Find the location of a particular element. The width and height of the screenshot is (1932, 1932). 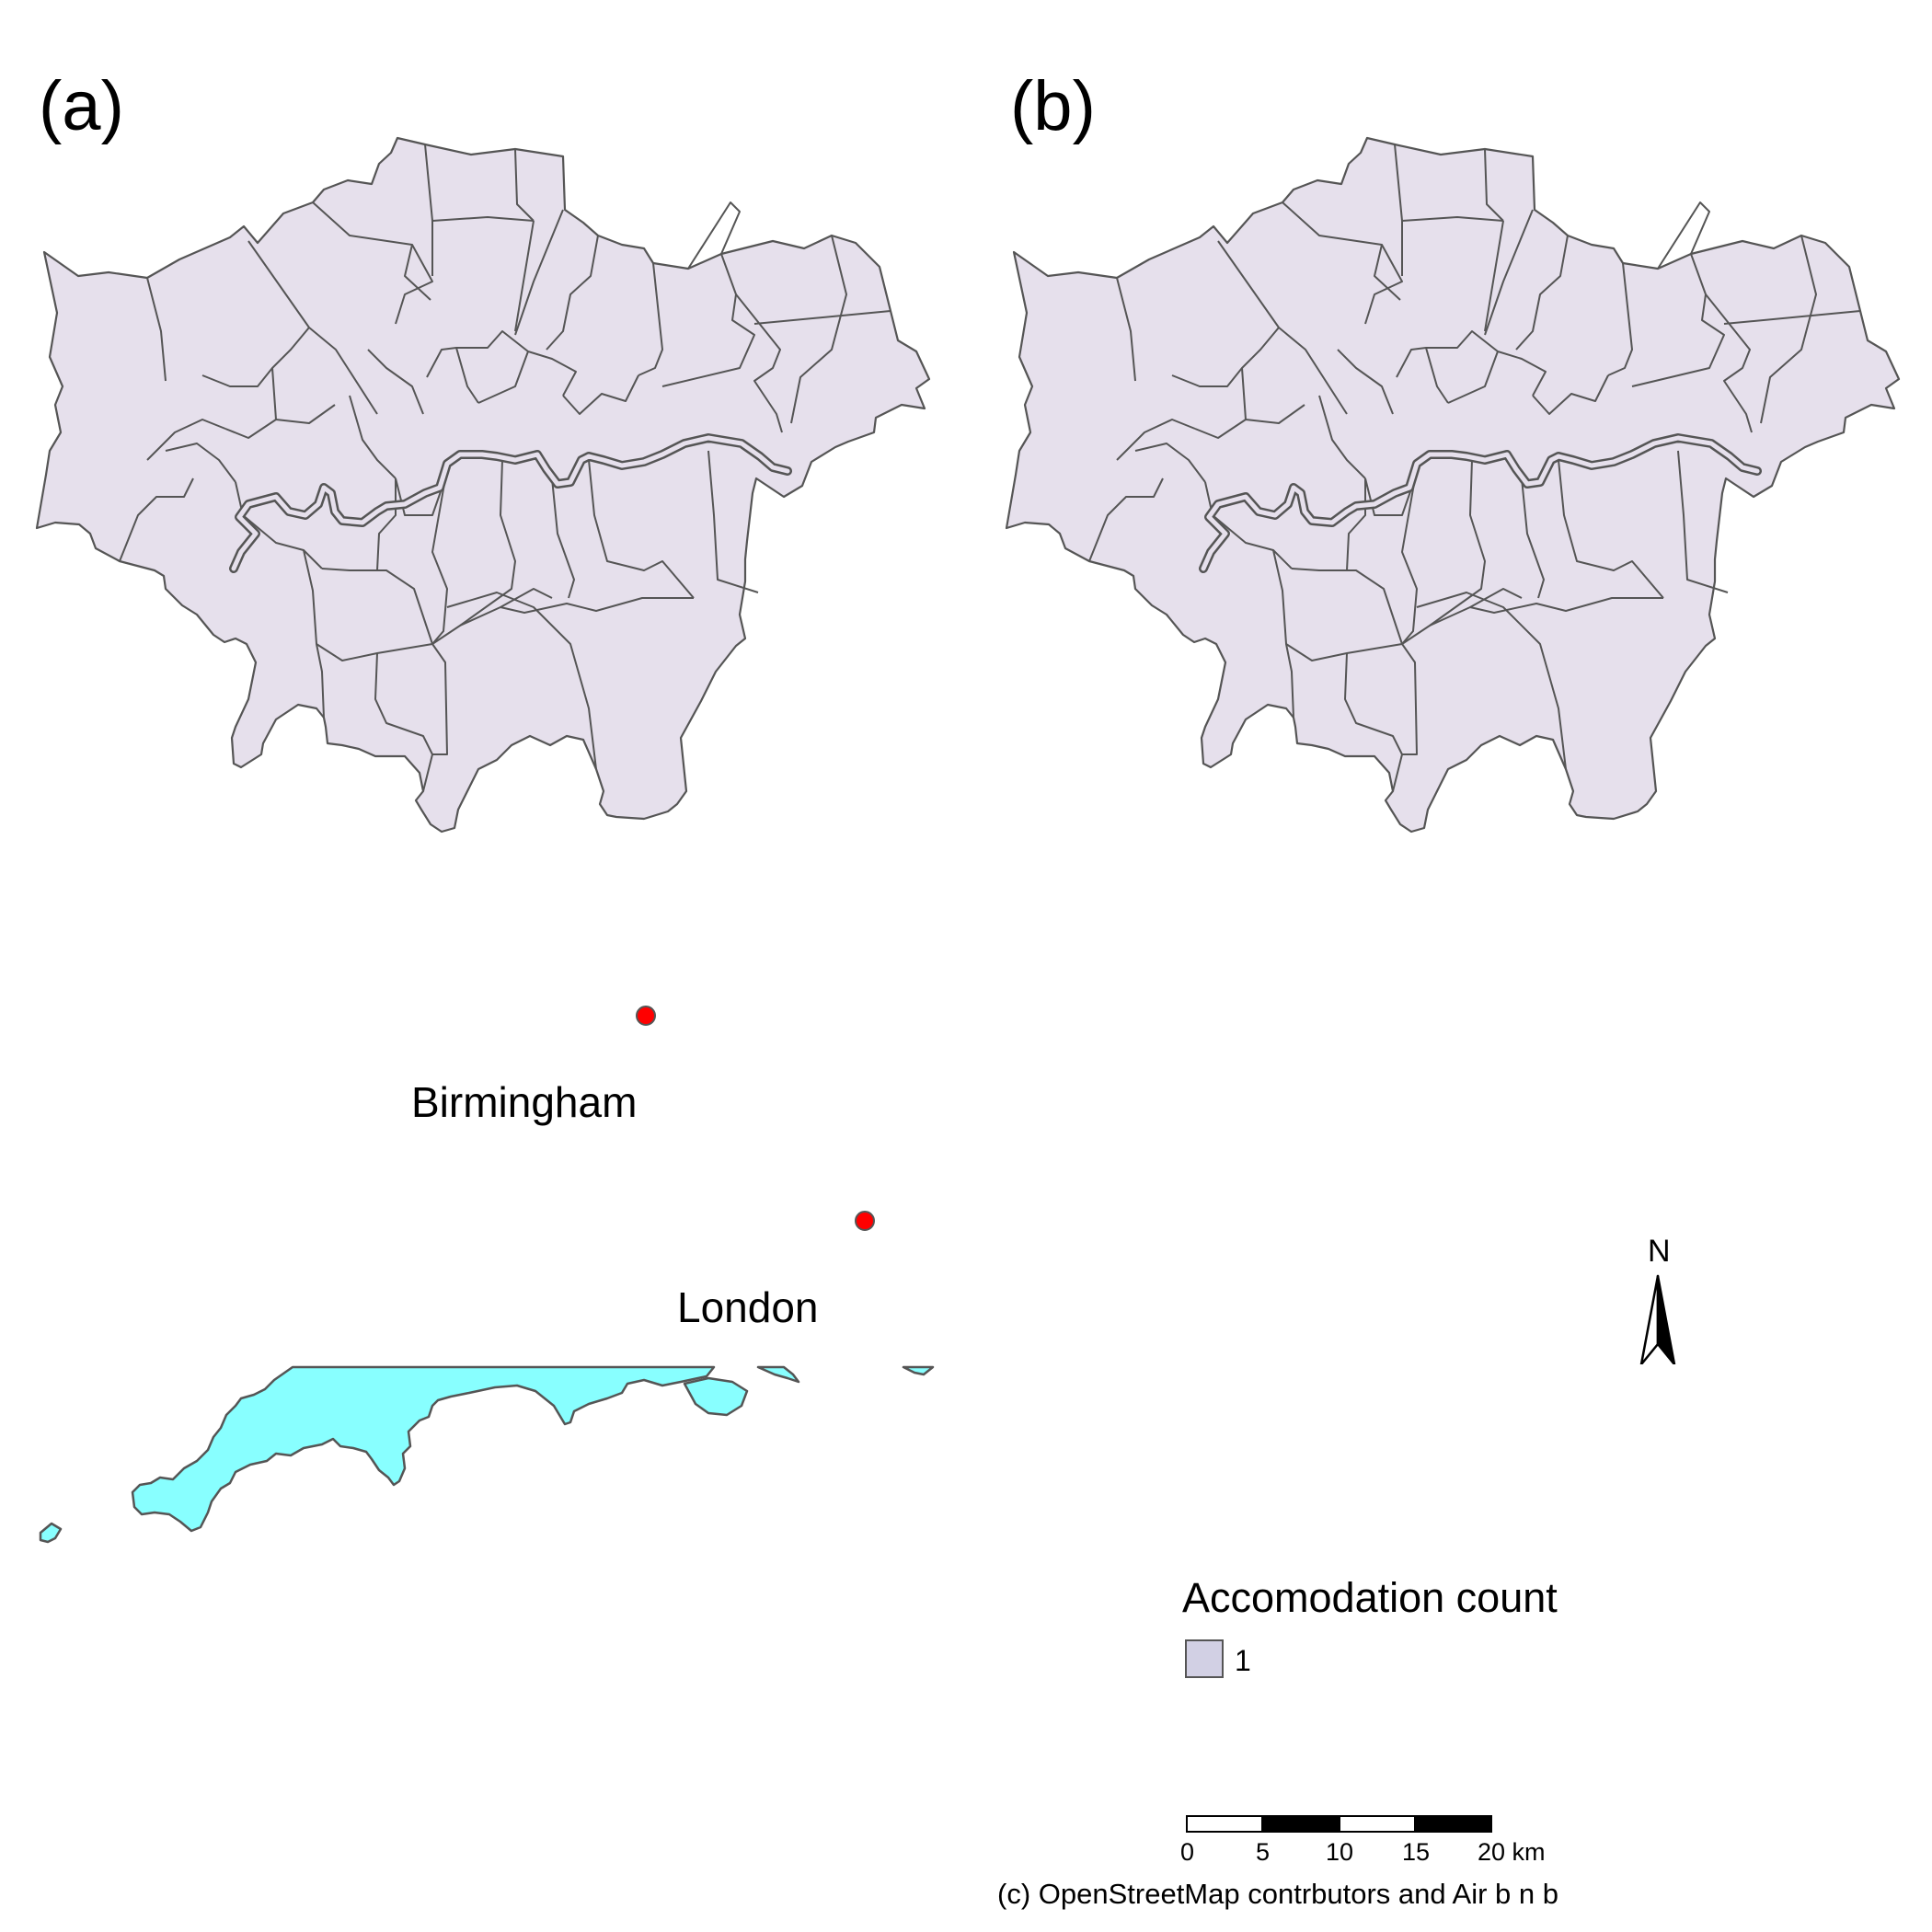

legend-title: Accomodation count is located at coordinates (1370, 1597).